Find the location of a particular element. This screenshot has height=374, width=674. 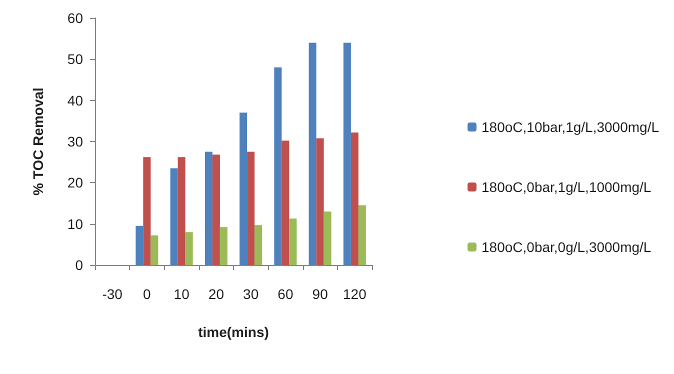

legend-label: 180oC,10bar,1g/L,3000mg/L is located at coordinates (571, 127).